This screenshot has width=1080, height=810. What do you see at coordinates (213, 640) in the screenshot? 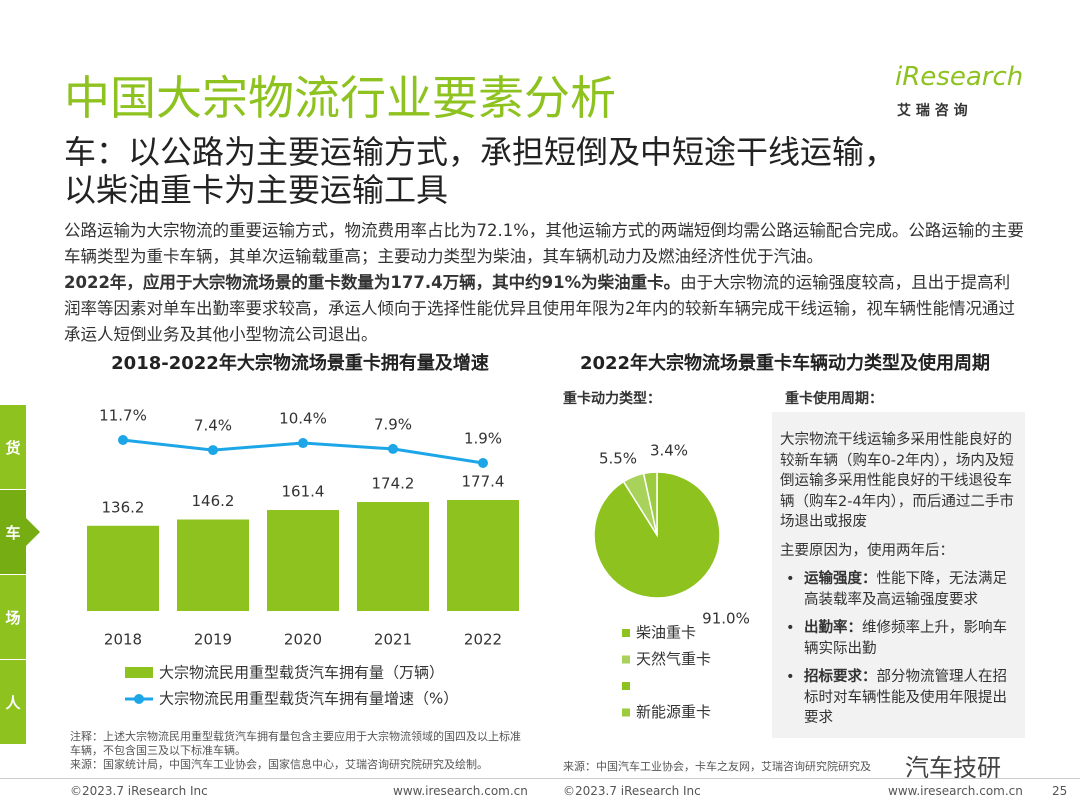
I see `x-tick-label: 2019` at bounding box center [213, 640].